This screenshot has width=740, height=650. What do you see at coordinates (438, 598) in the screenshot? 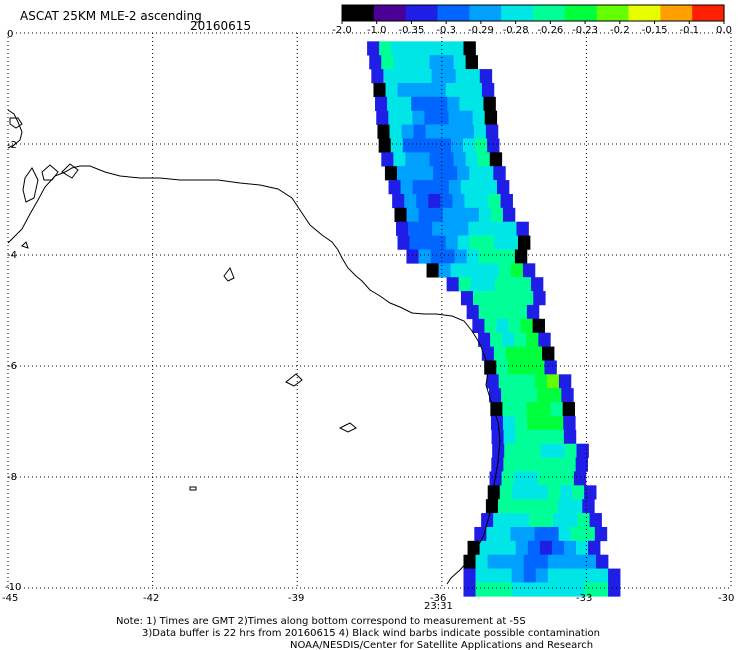
I see `lon-label-36: -36` at bounding box center [438, 598].